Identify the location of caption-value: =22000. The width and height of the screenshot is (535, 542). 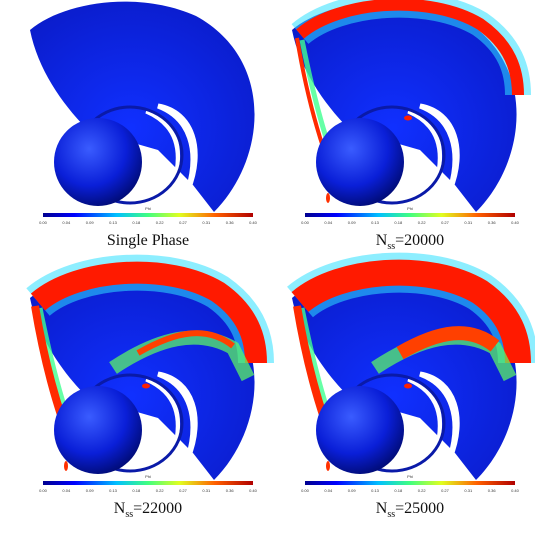
(157, 508).